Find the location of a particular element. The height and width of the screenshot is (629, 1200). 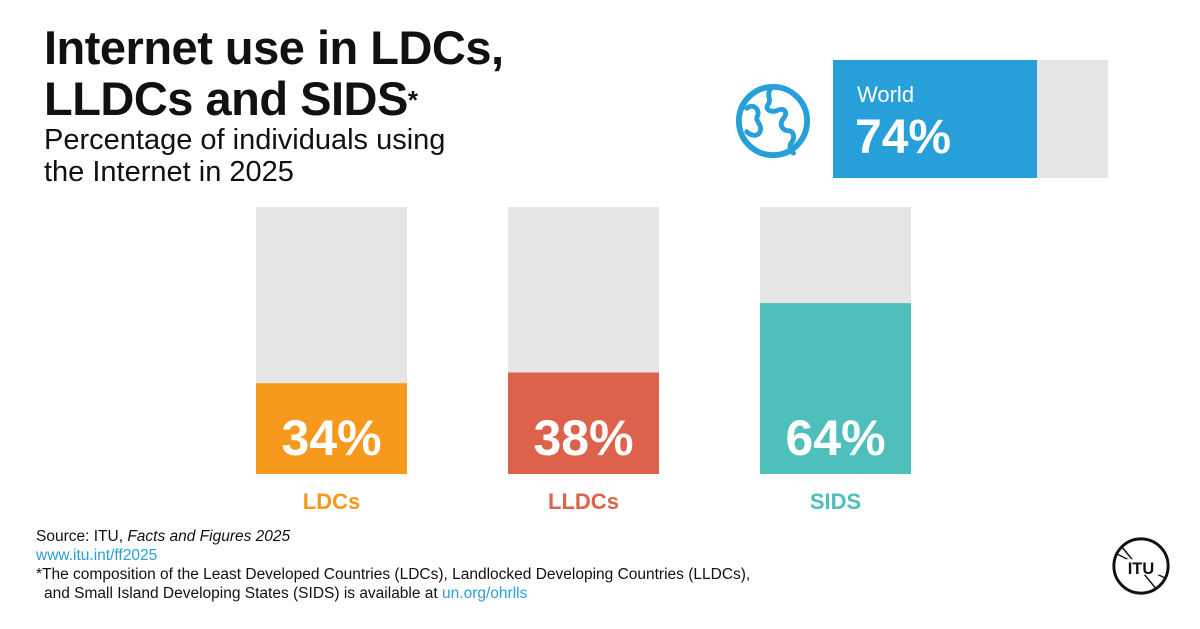

source-link: www.itu.int/ff2025 is located at coordinates (97, 555).